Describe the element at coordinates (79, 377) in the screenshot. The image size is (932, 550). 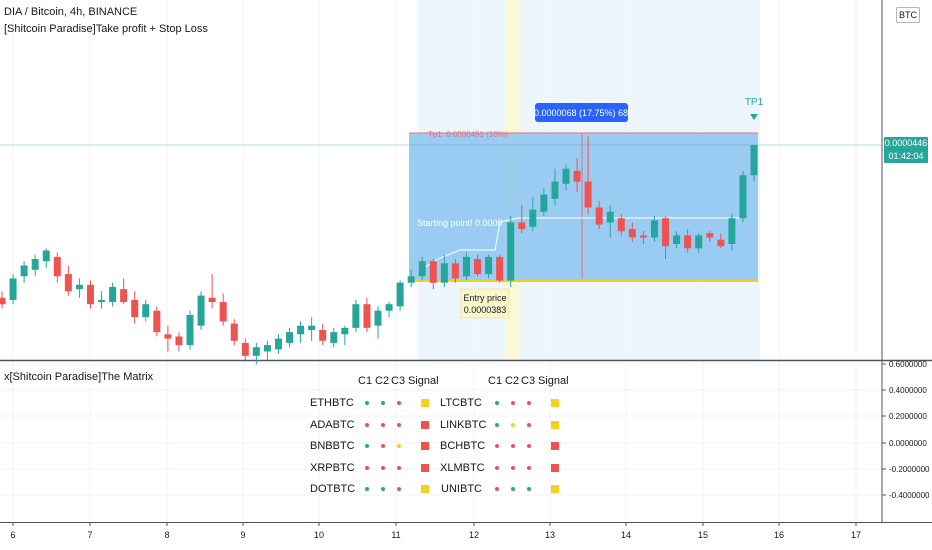
I see `matrix-indicator-title: x[Shitcoin Paradise]The Matrix` at that location.